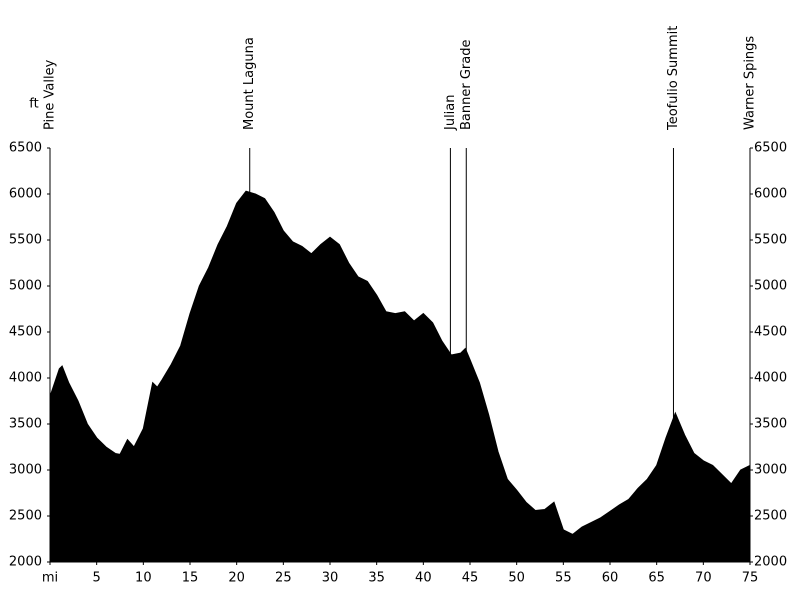 The height and width of the screenshot is (600, 800). What do you see at coordinates (25, 378) in the screenshot?
I see `y-tick-label: 4000` at bounding box center [25, 378].